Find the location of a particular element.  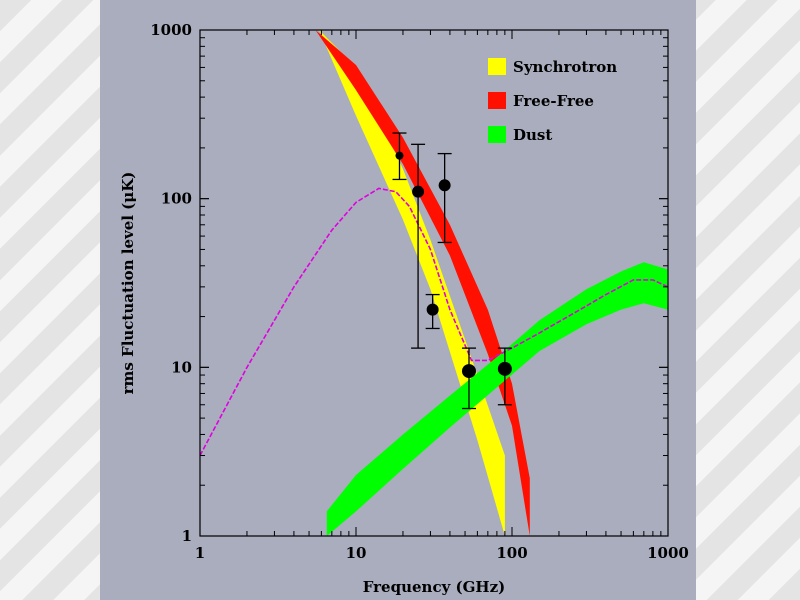

y-axis-title: rms Fluctuation level (μK) is located at coordinates (128, 283).